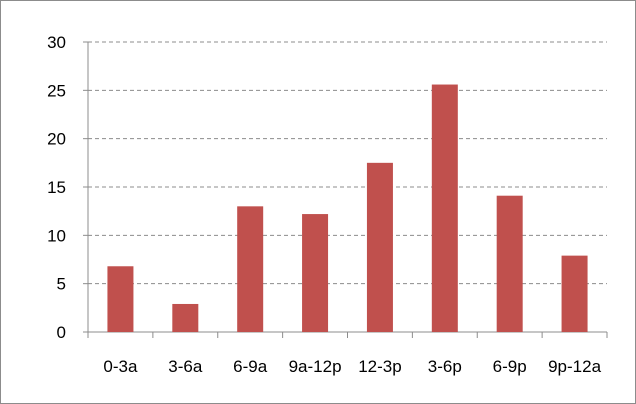 Image resolution: width=636 pixels, height=404 pixels. I want to click on bar-6-9a, so click(250, 269).